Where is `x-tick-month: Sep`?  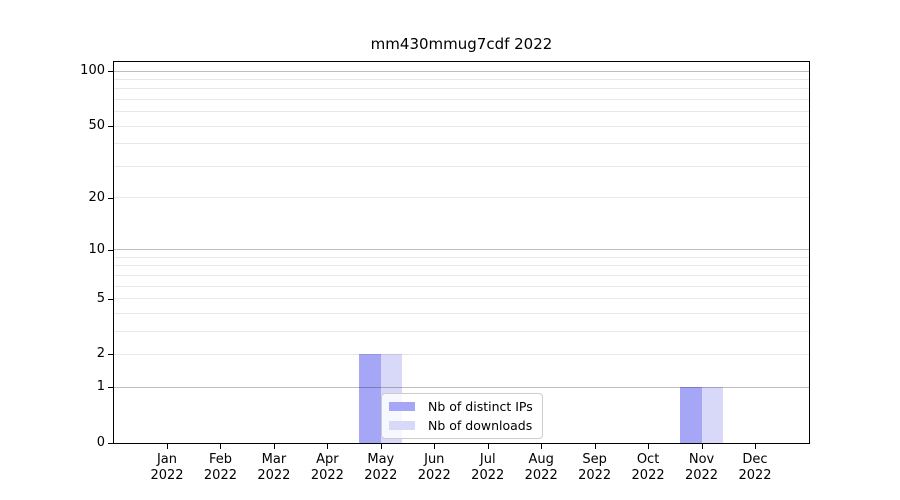
x-tick-month: Sep is located at coordinates (594, 459).